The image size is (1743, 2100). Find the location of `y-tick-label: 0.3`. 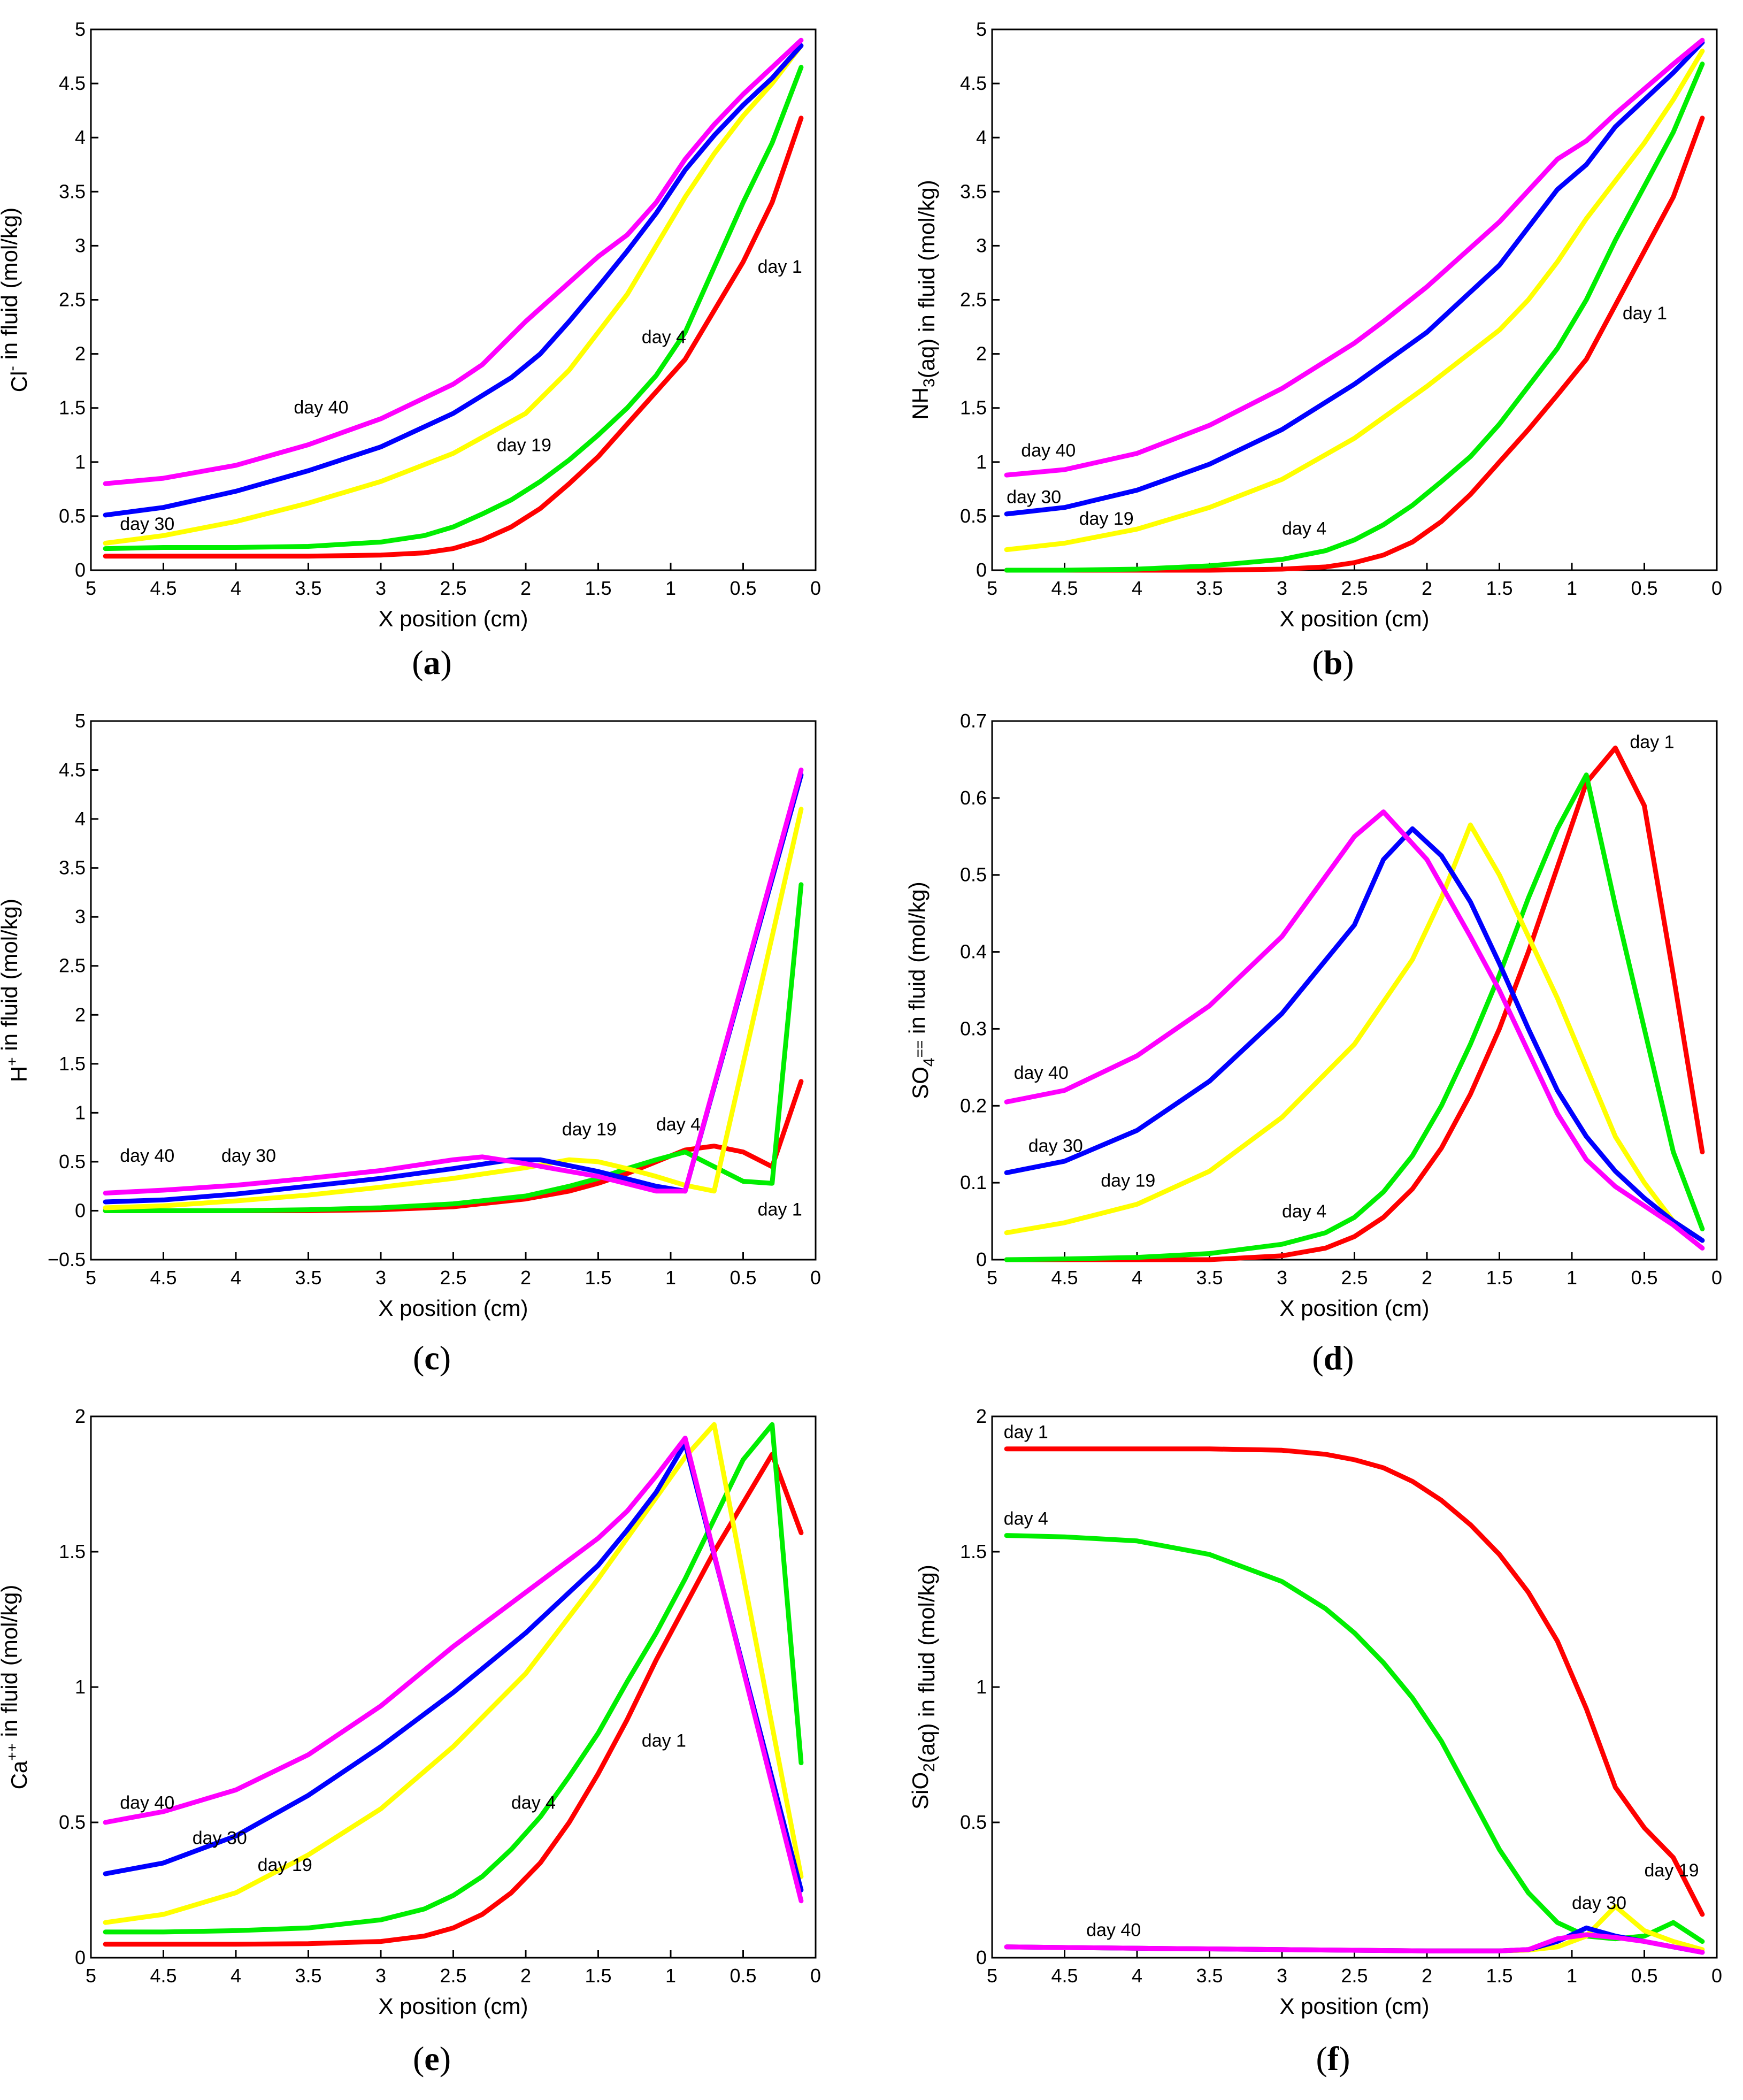

y-tick-label: 0.3 is located at coordinates (974, 1028).